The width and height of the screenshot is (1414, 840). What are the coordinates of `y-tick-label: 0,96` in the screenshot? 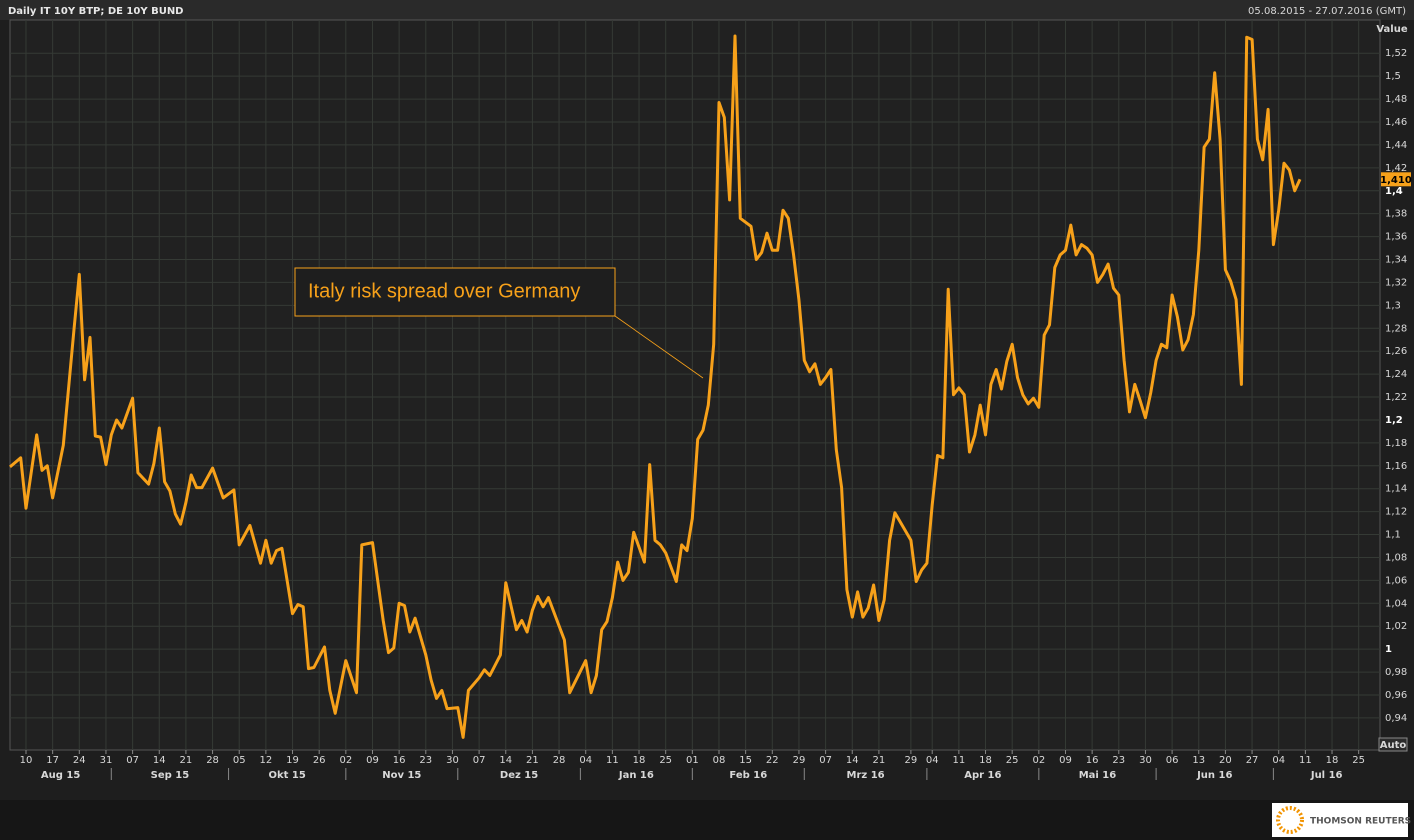 It's located at (1396, 695).